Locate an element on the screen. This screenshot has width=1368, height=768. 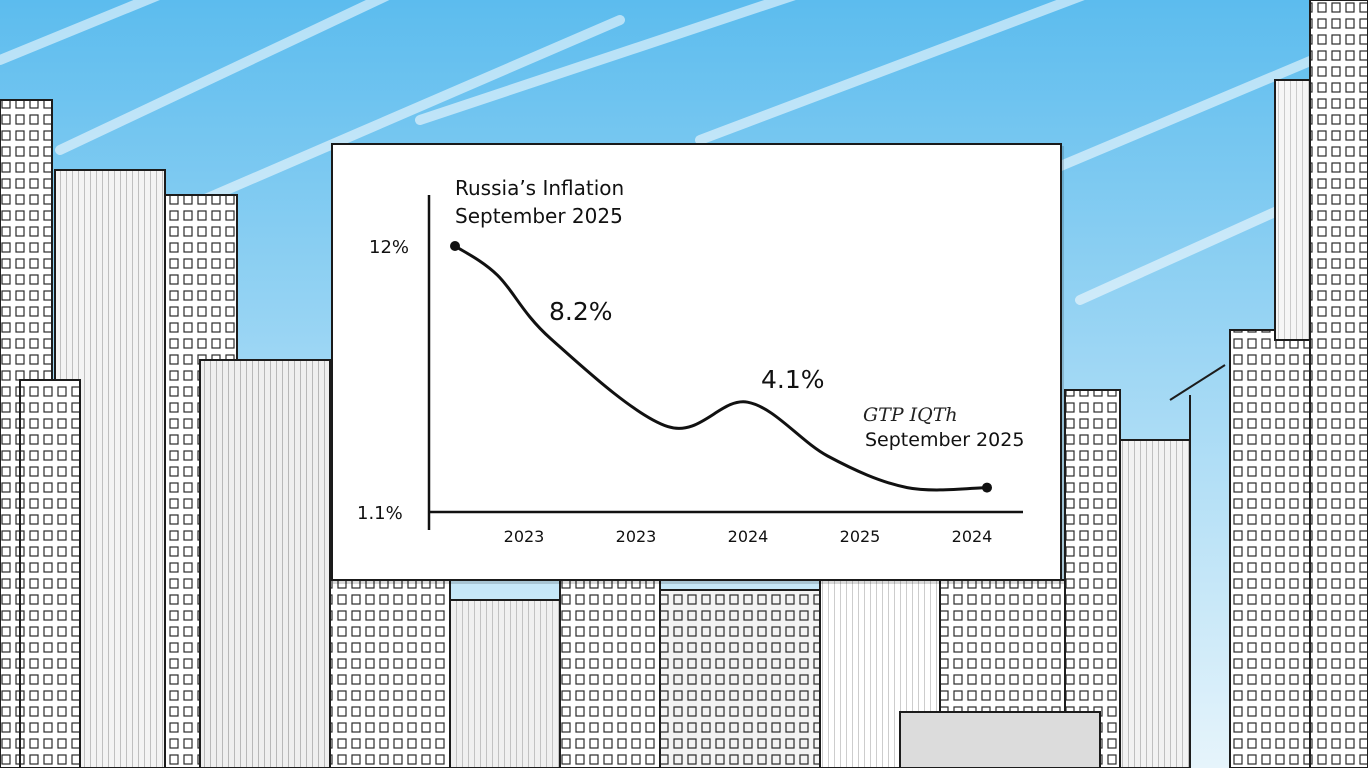
end-annotation: September 2025 is located at coordinates (944, 440).